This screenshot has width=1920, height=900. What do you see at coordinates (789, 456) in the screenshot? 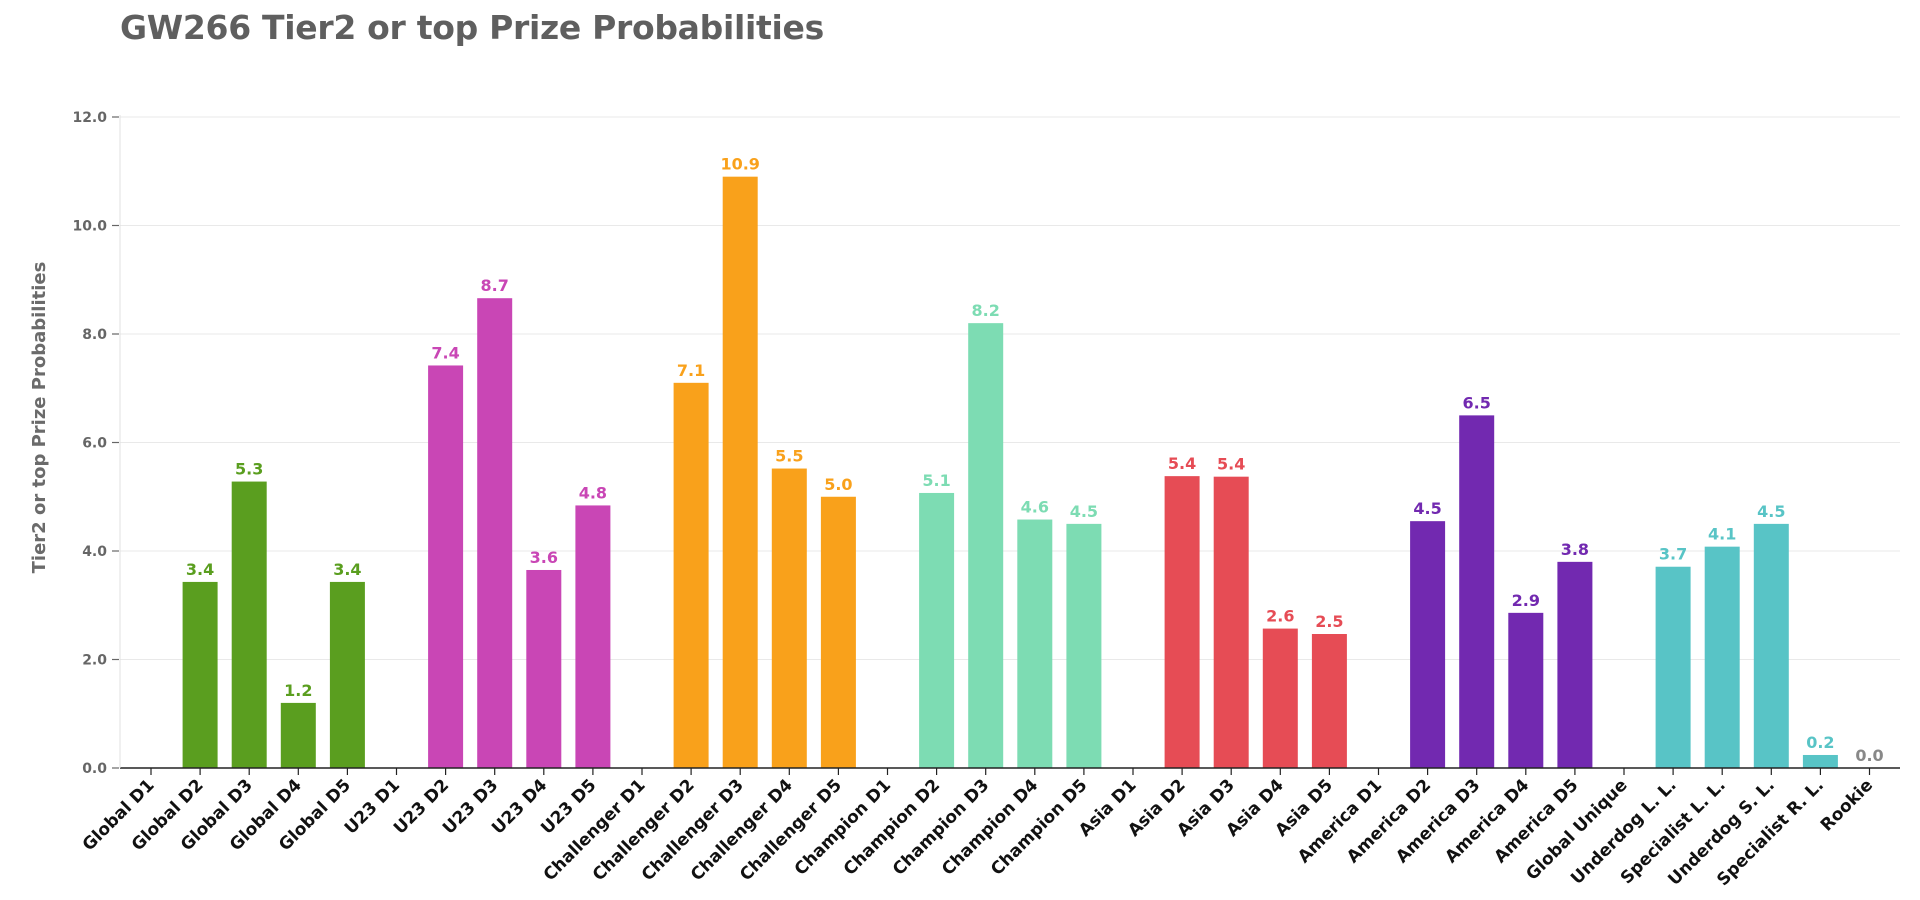
I see `data-label: 5.5` at bounding box center [789, 456].